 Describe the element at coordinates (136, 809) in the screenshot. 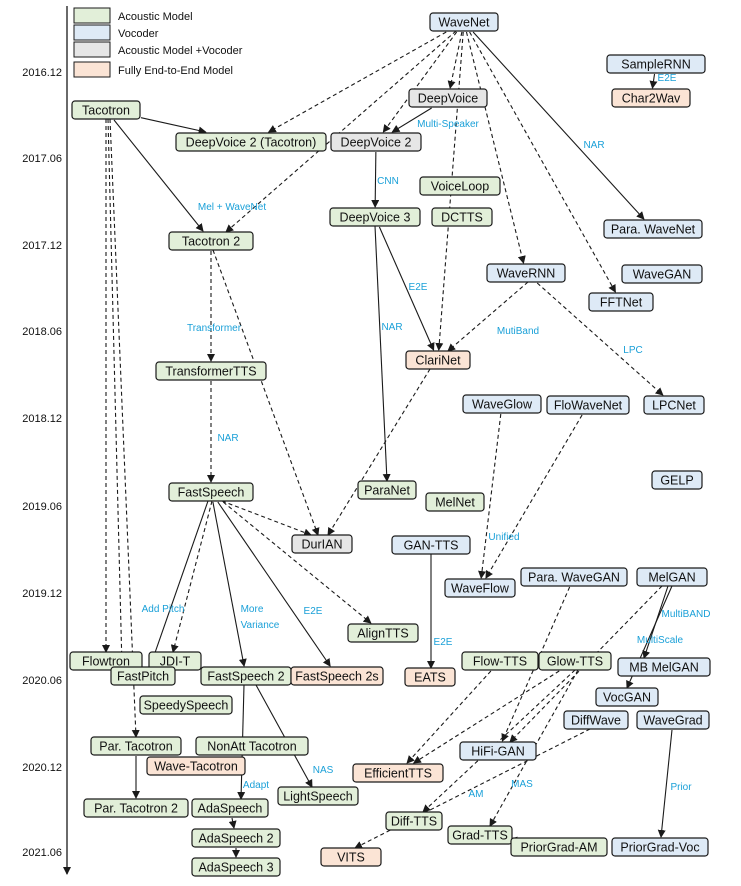

I see `node-label: Par. Tacotron 2` at that location.